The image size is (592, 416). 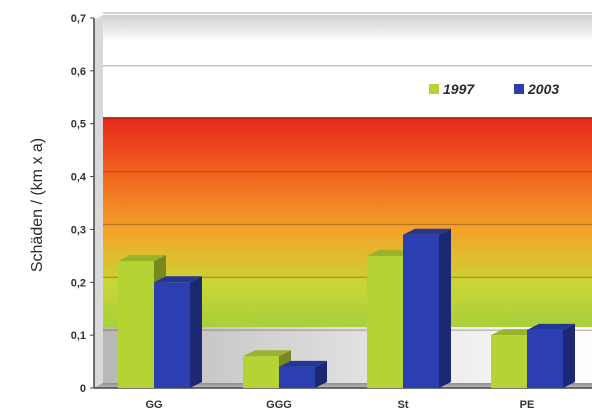 What do you see at coordinates (297, 377) in the screenshot?
I see `bar-ggg-2003` at bounding box center [297, 377].